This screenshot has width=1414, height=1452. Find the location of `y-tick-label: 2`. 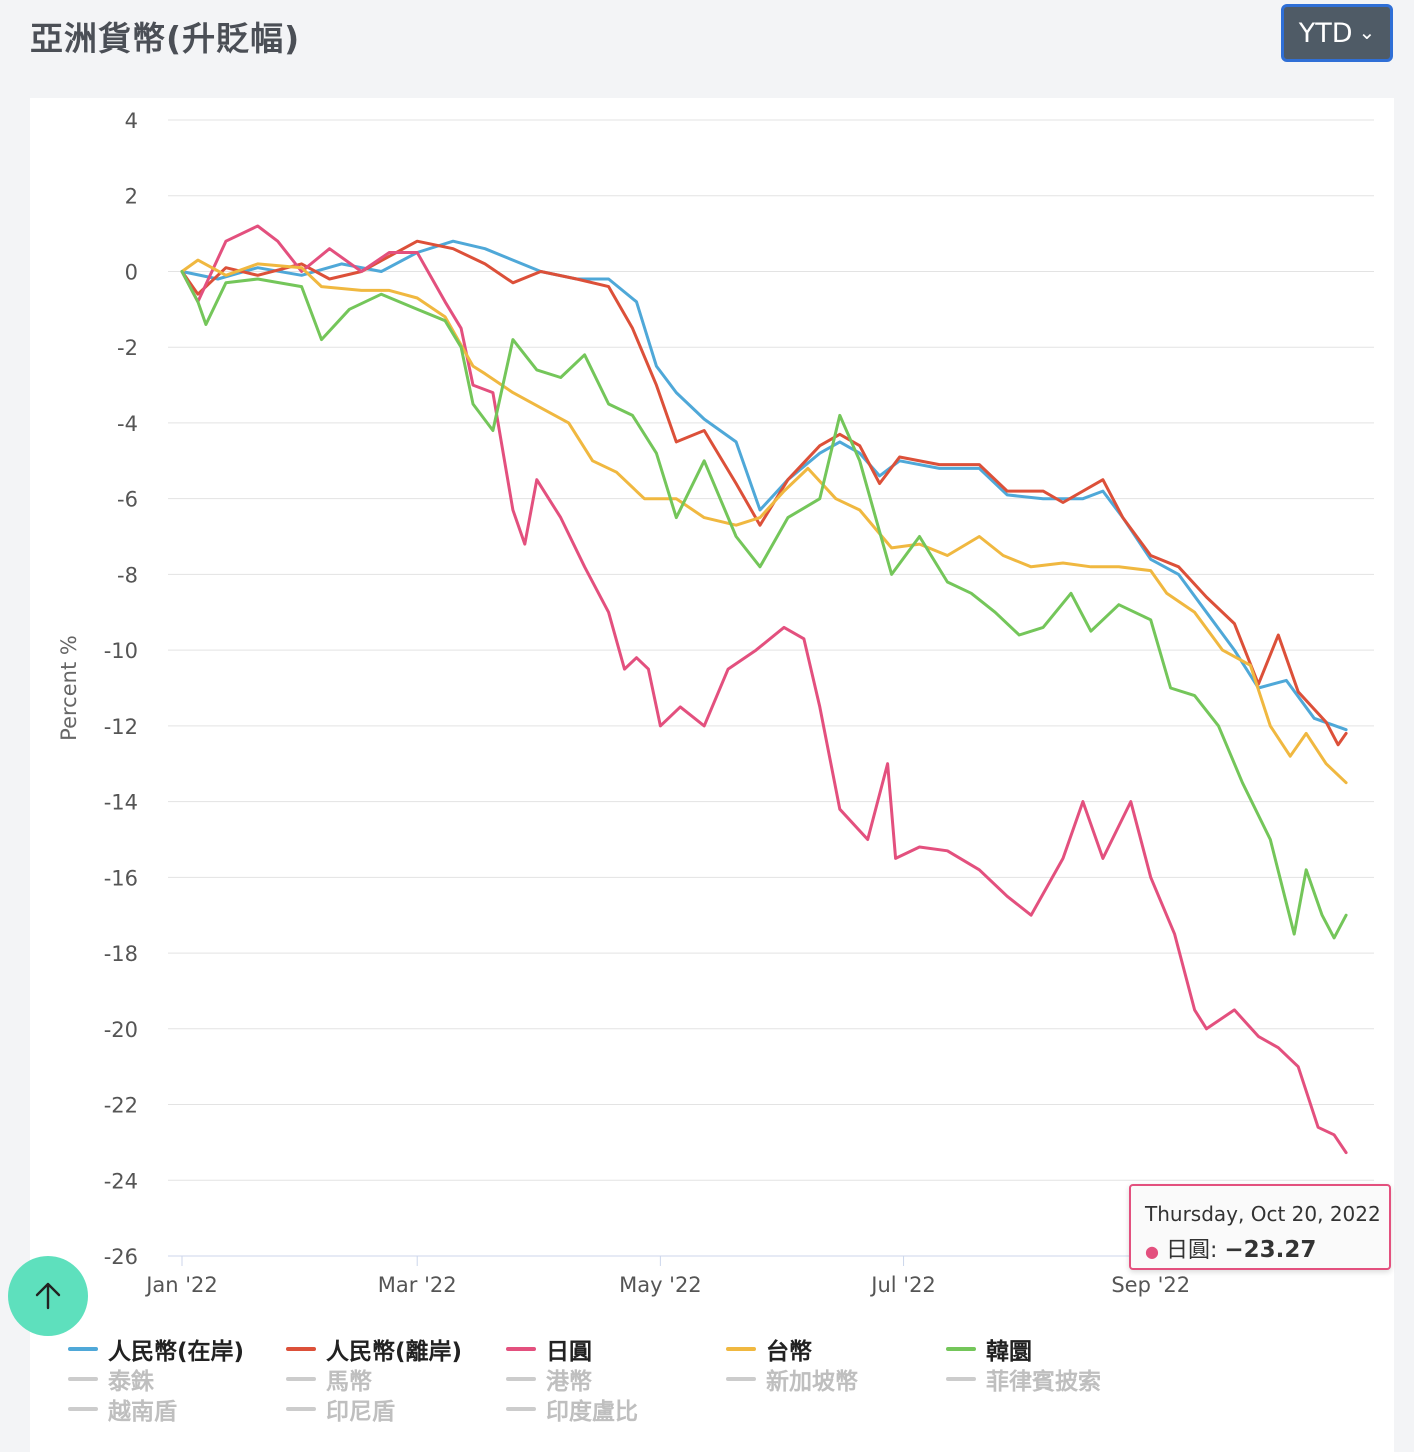

y-tick-label: 2 is located at coordinates (131, 197).